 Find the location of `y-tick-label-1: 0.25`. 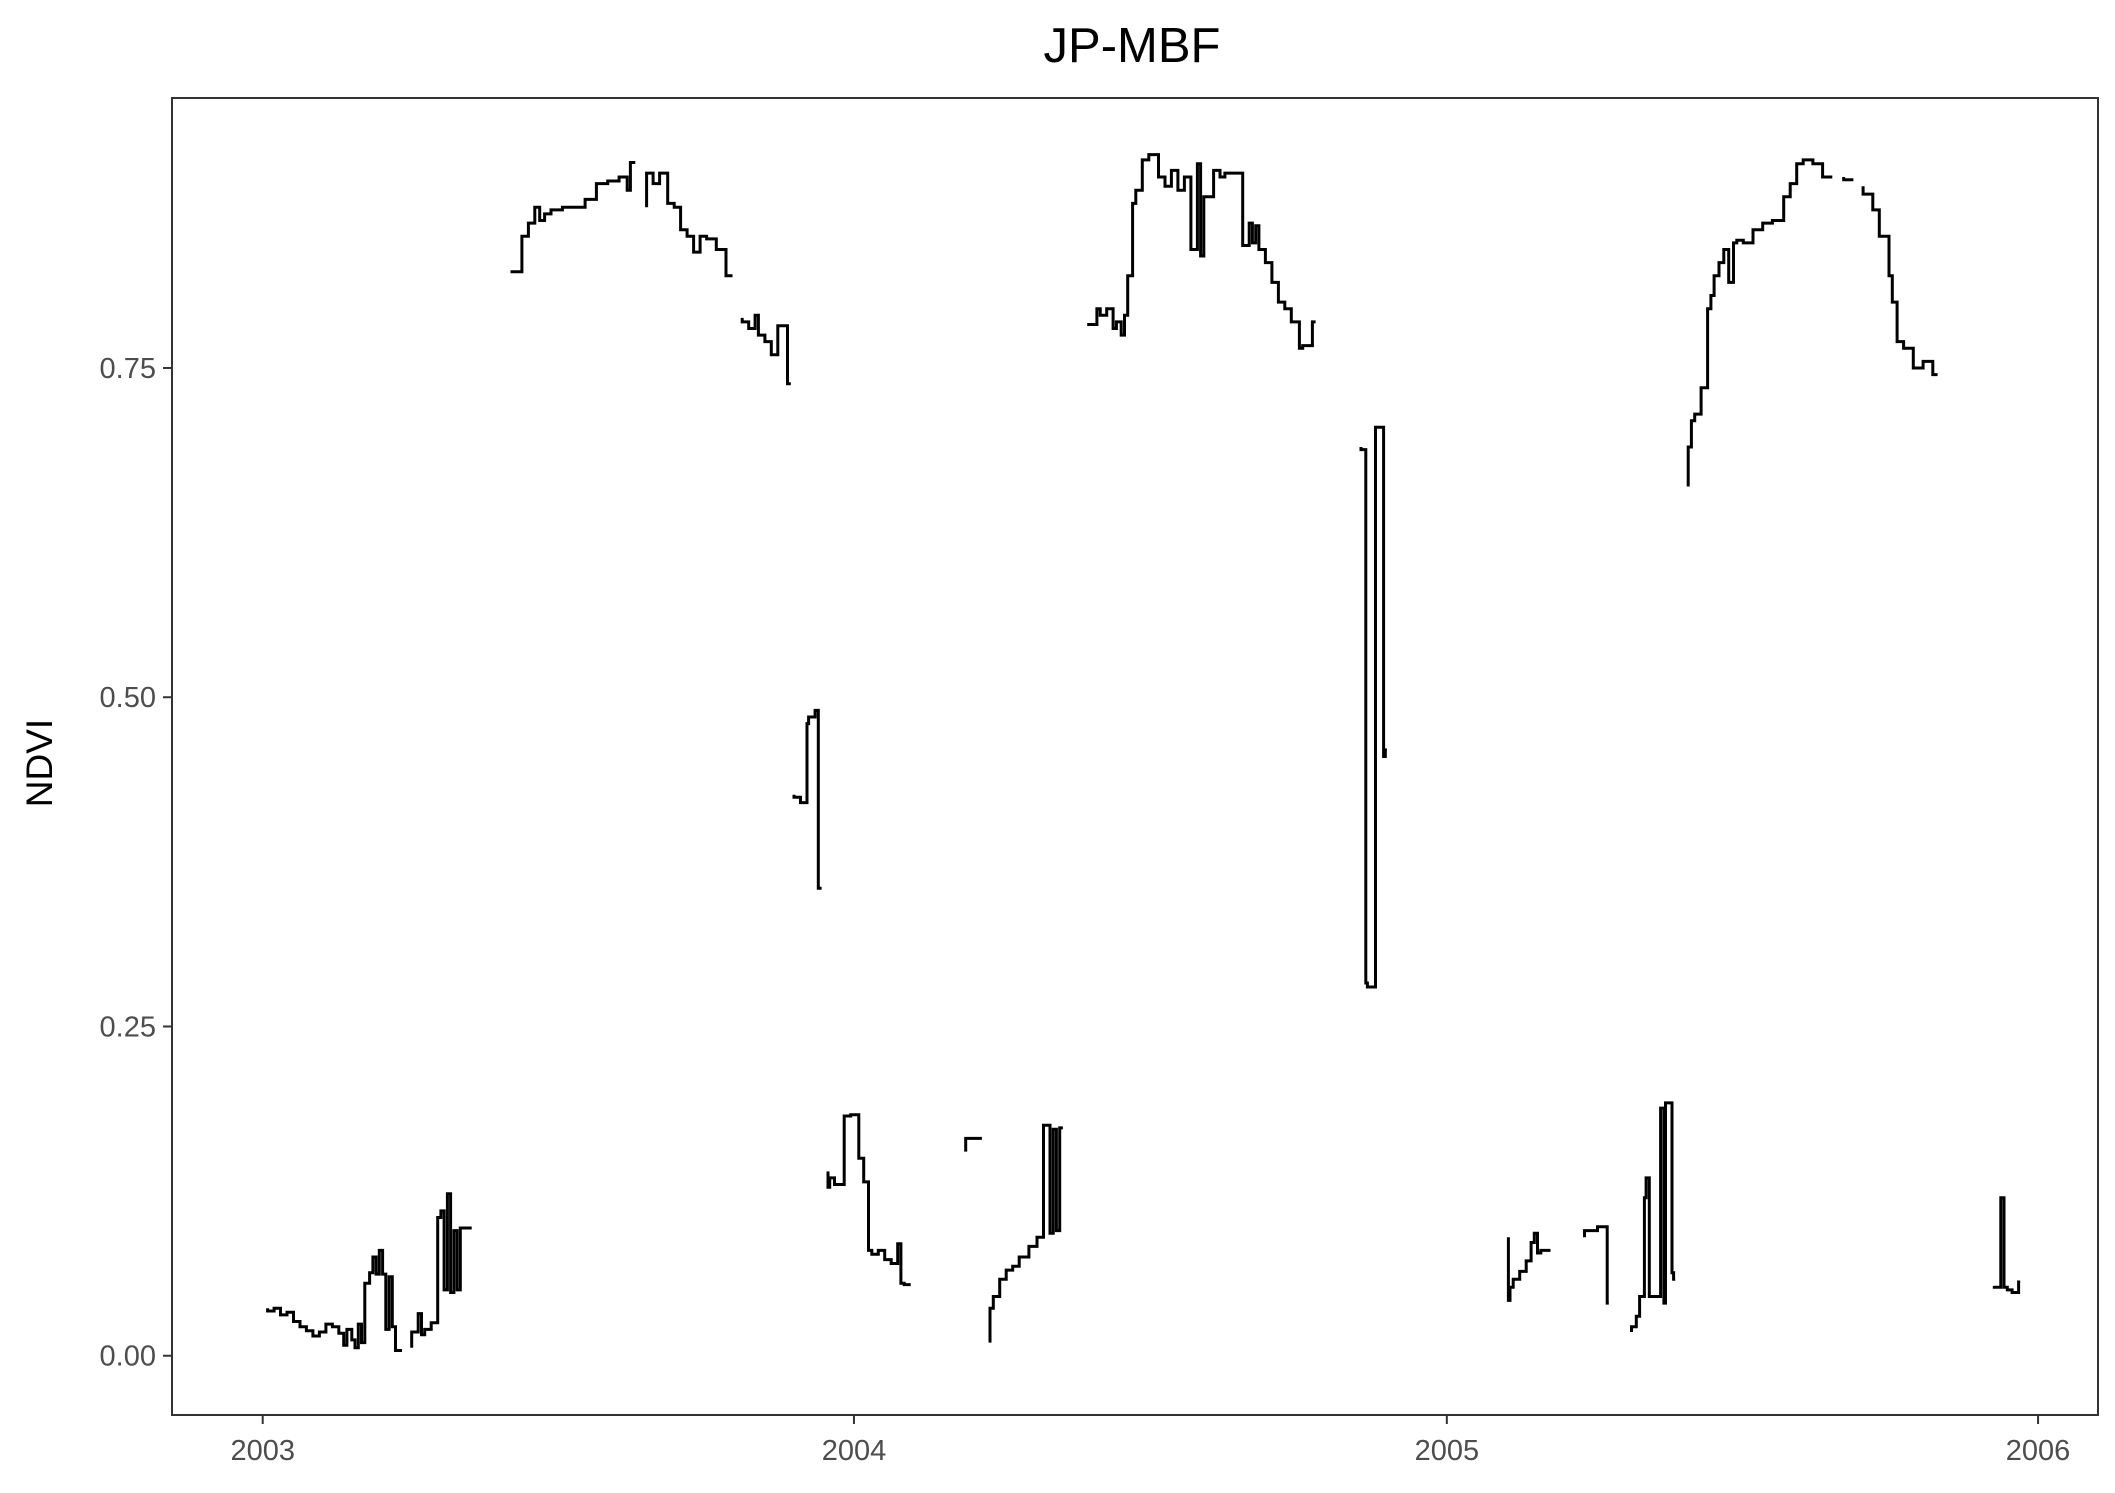

y-tick-label-1: 0.25 is located at coordinates (128, 1027).